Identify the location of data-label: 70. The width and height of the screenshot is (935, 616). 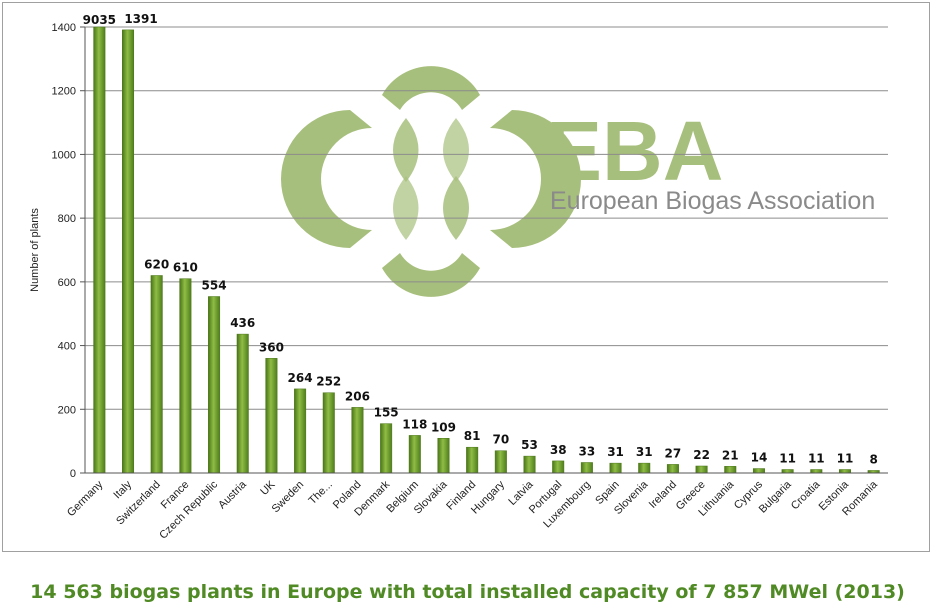
(500, 440).